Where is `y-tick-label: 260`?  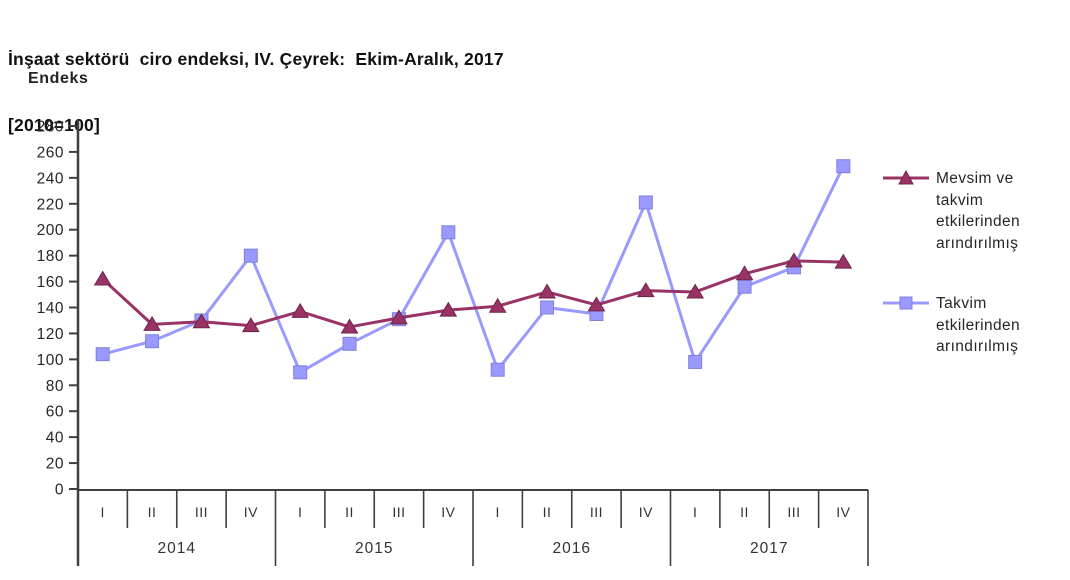 y-tick-label: 260 is located at coordinates (50, 152).